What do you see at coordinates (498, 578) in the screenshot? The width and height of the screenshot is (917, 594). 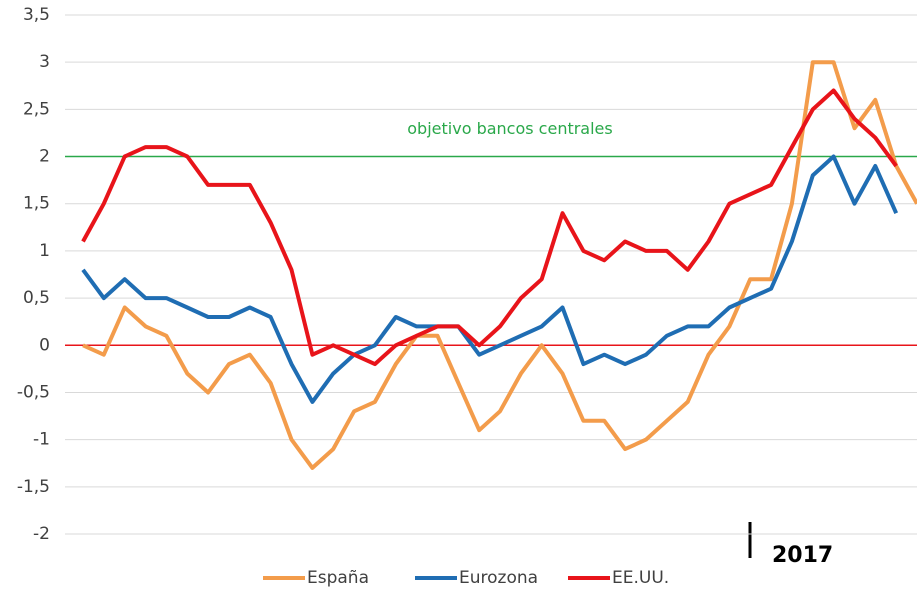 I see `legend-label: Eurozona` at bounding box center [498, 578].